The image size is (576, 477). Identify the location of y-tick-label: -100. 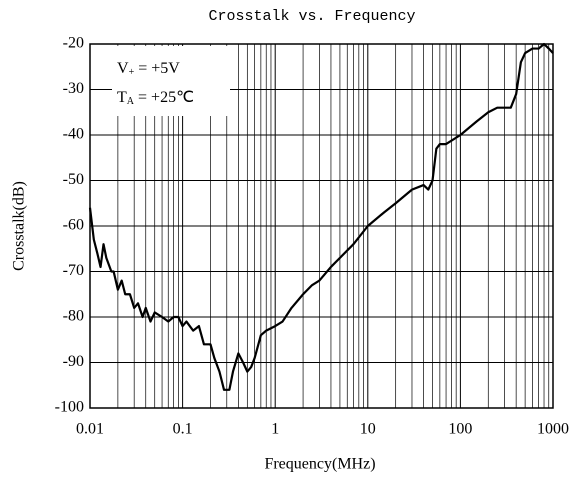
(69, 407).